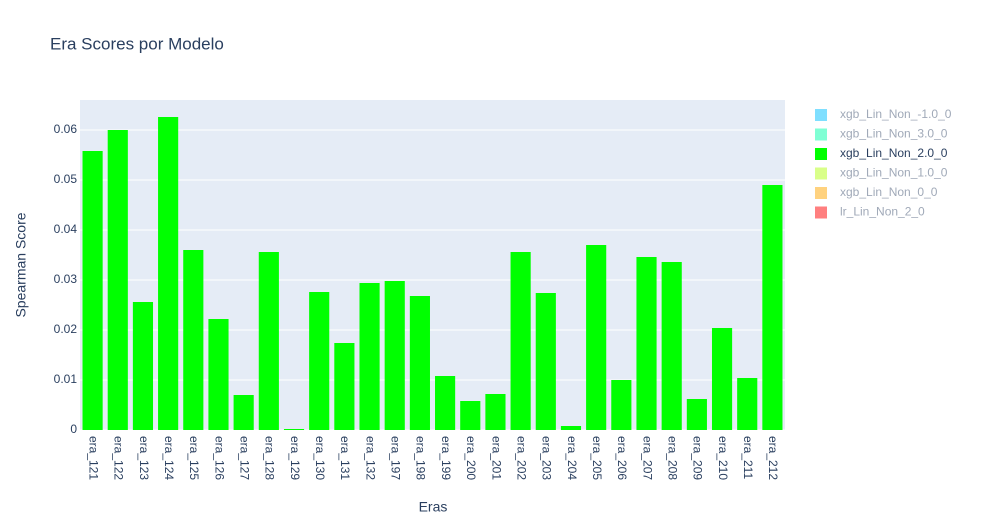 Image resolution: width=985 pixels, height=525 pixels. Describe the element at coordinates (433, 507) in the screenshot. I see `x-axis-title: Eras` at that location.